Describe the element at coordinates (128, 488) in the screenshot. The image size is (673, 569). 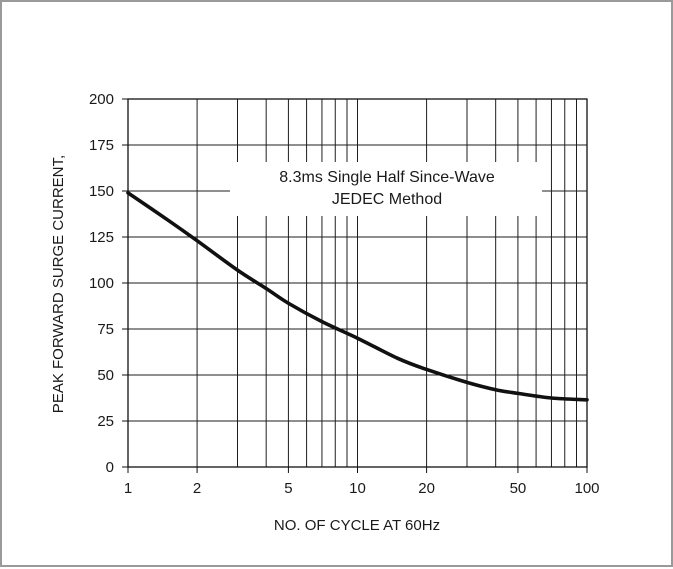
I see `x-tick-label-0: 1` at that location.